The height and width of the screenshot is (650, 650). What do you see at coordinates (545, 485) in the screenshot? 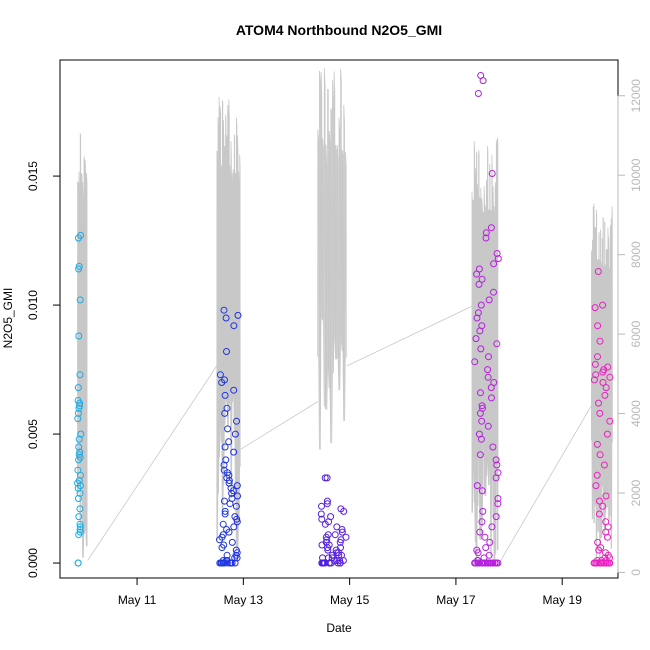
I see `altitude-ferry-line` at bounding box center [545, 485].